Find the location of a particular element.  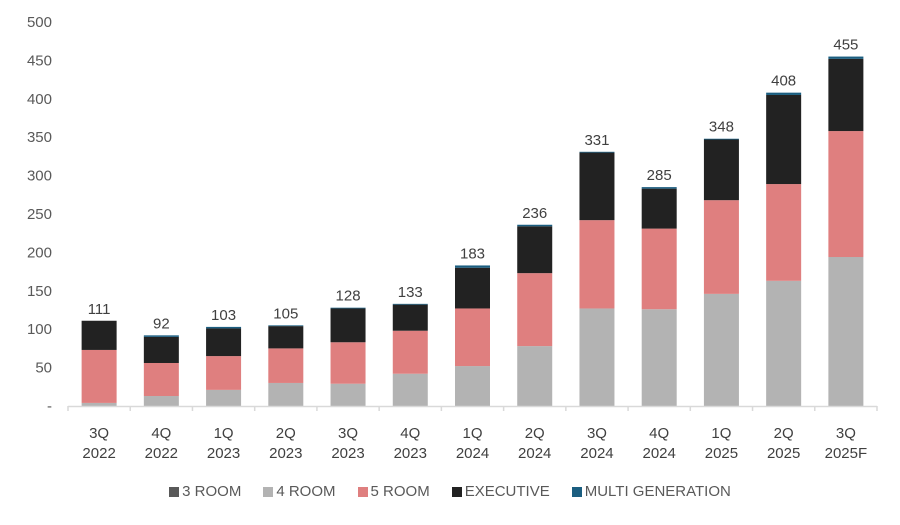

x-tick-label: 4Q 2022 is located at coordinates (161, 443).